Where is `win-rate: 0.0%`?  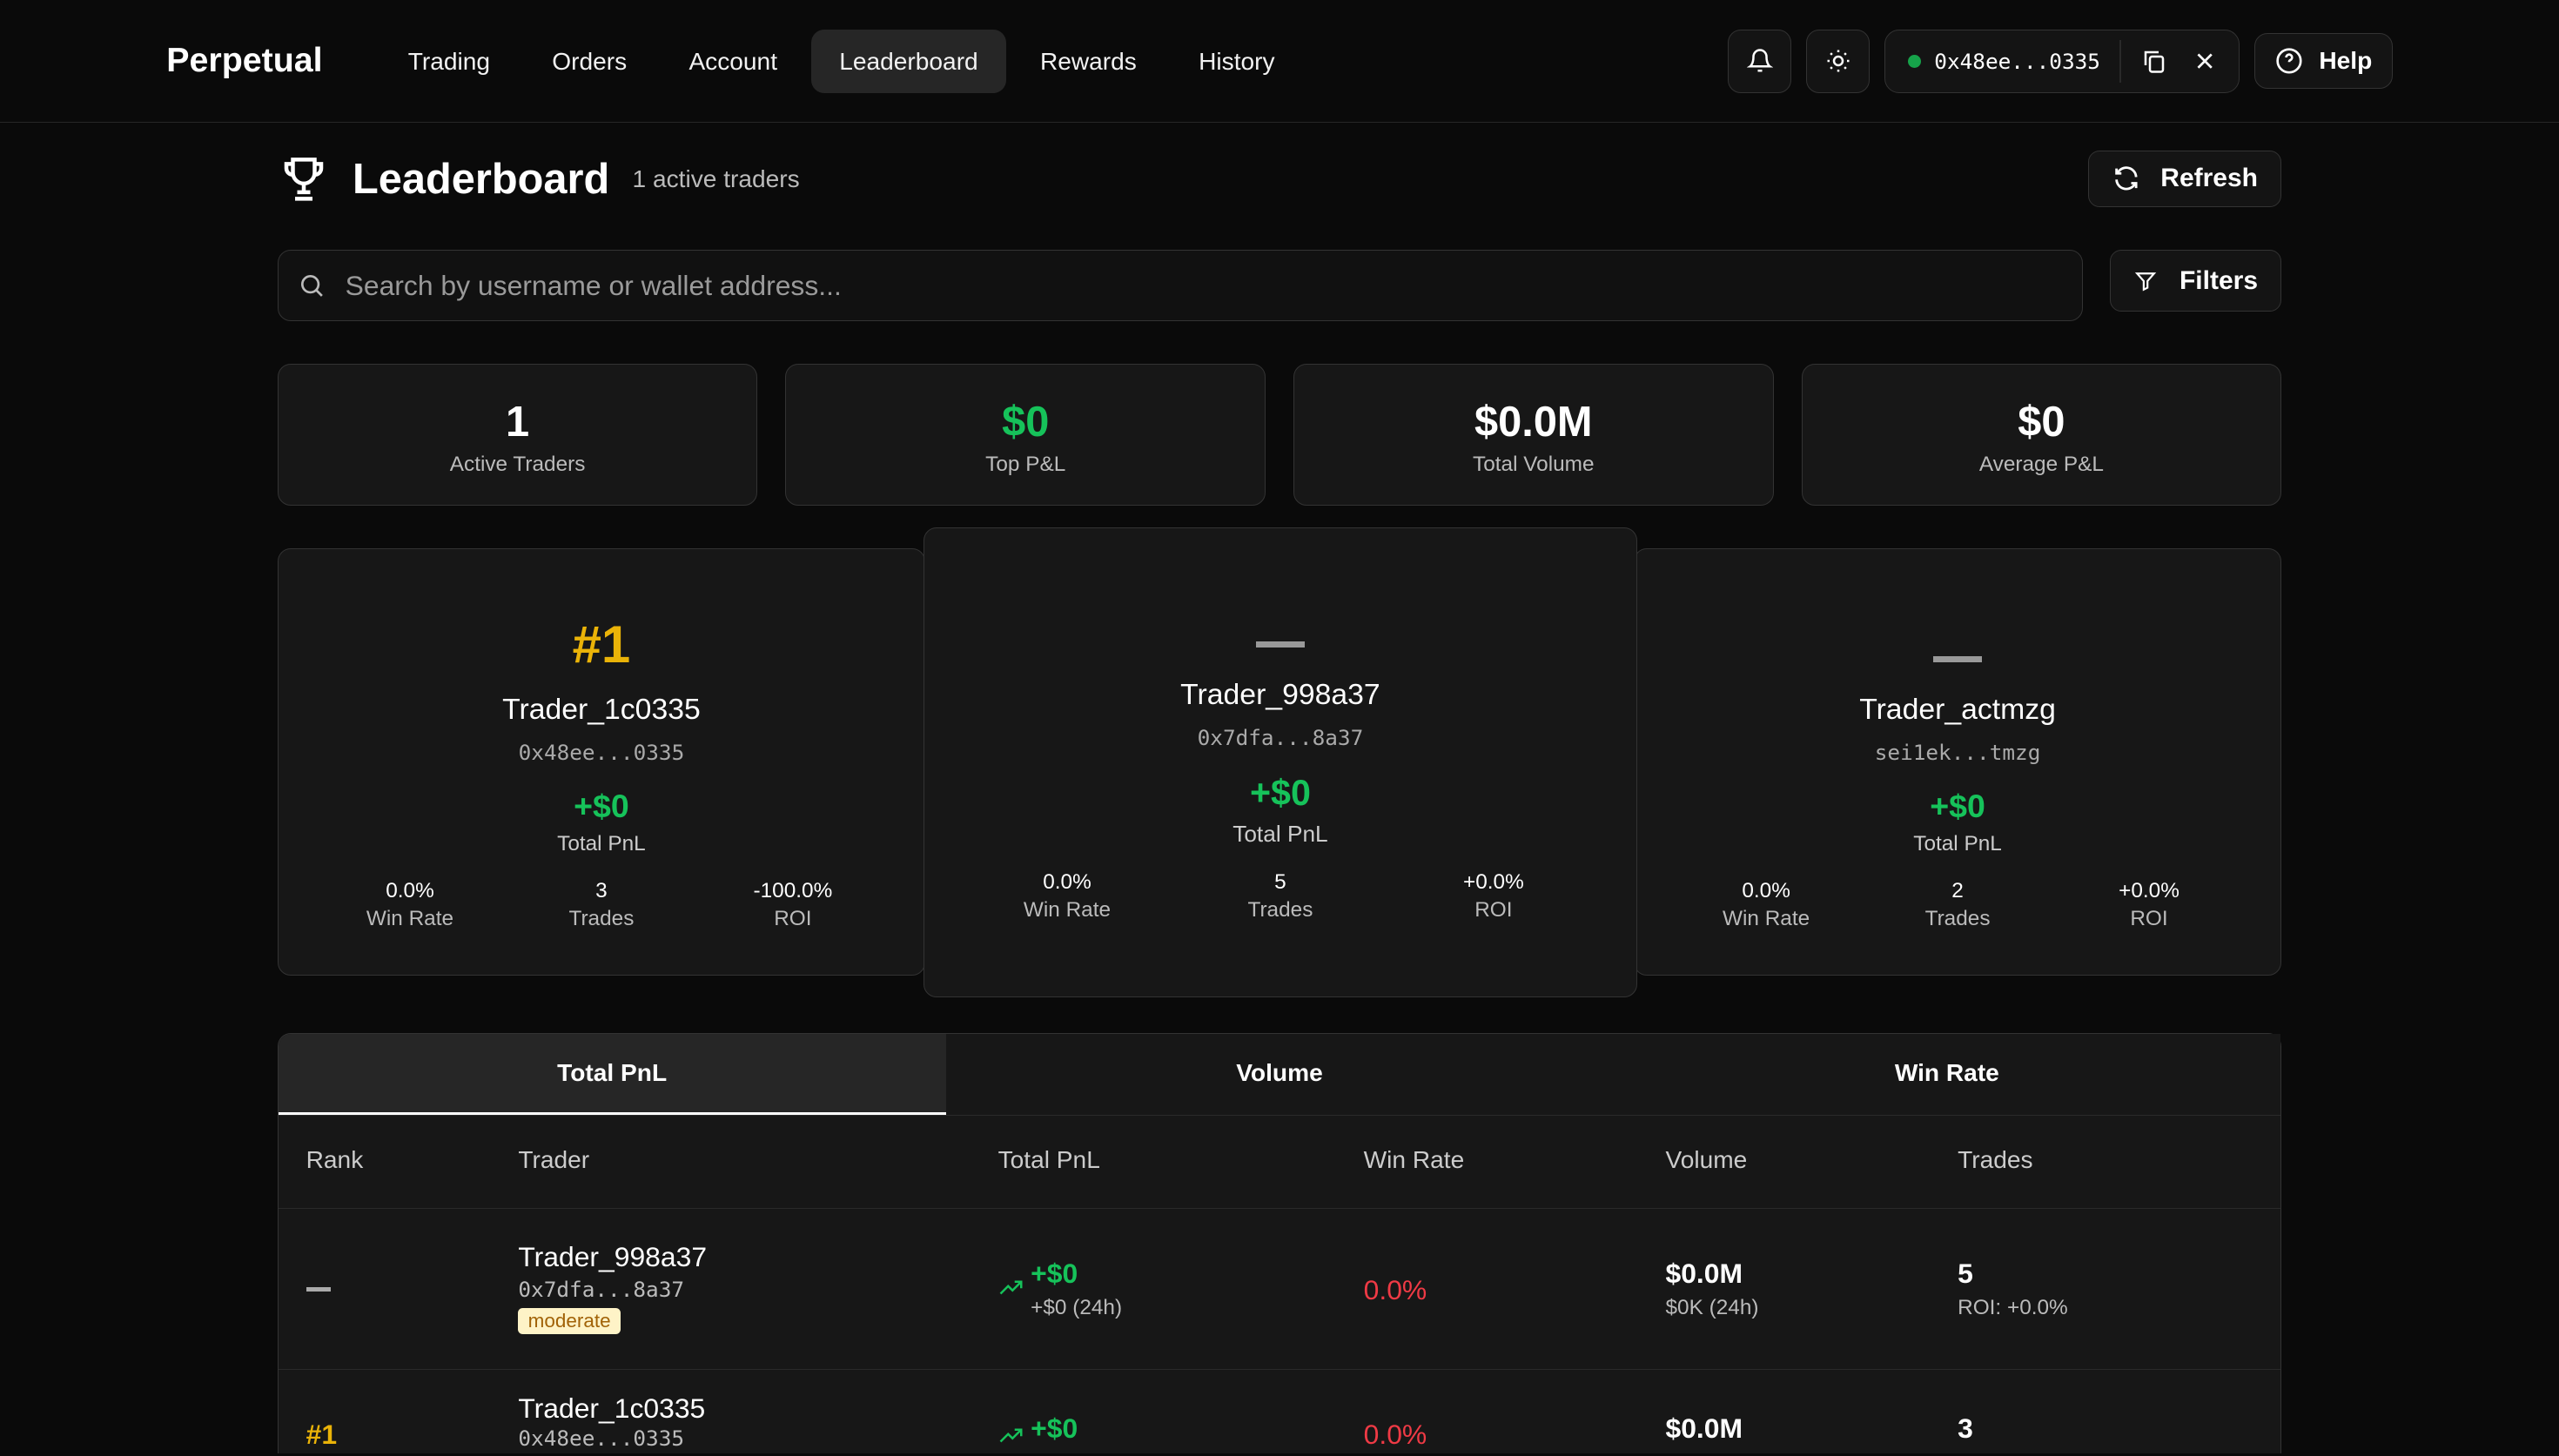
win-rate: 0.0% is located at coordinates (1395, 1435).